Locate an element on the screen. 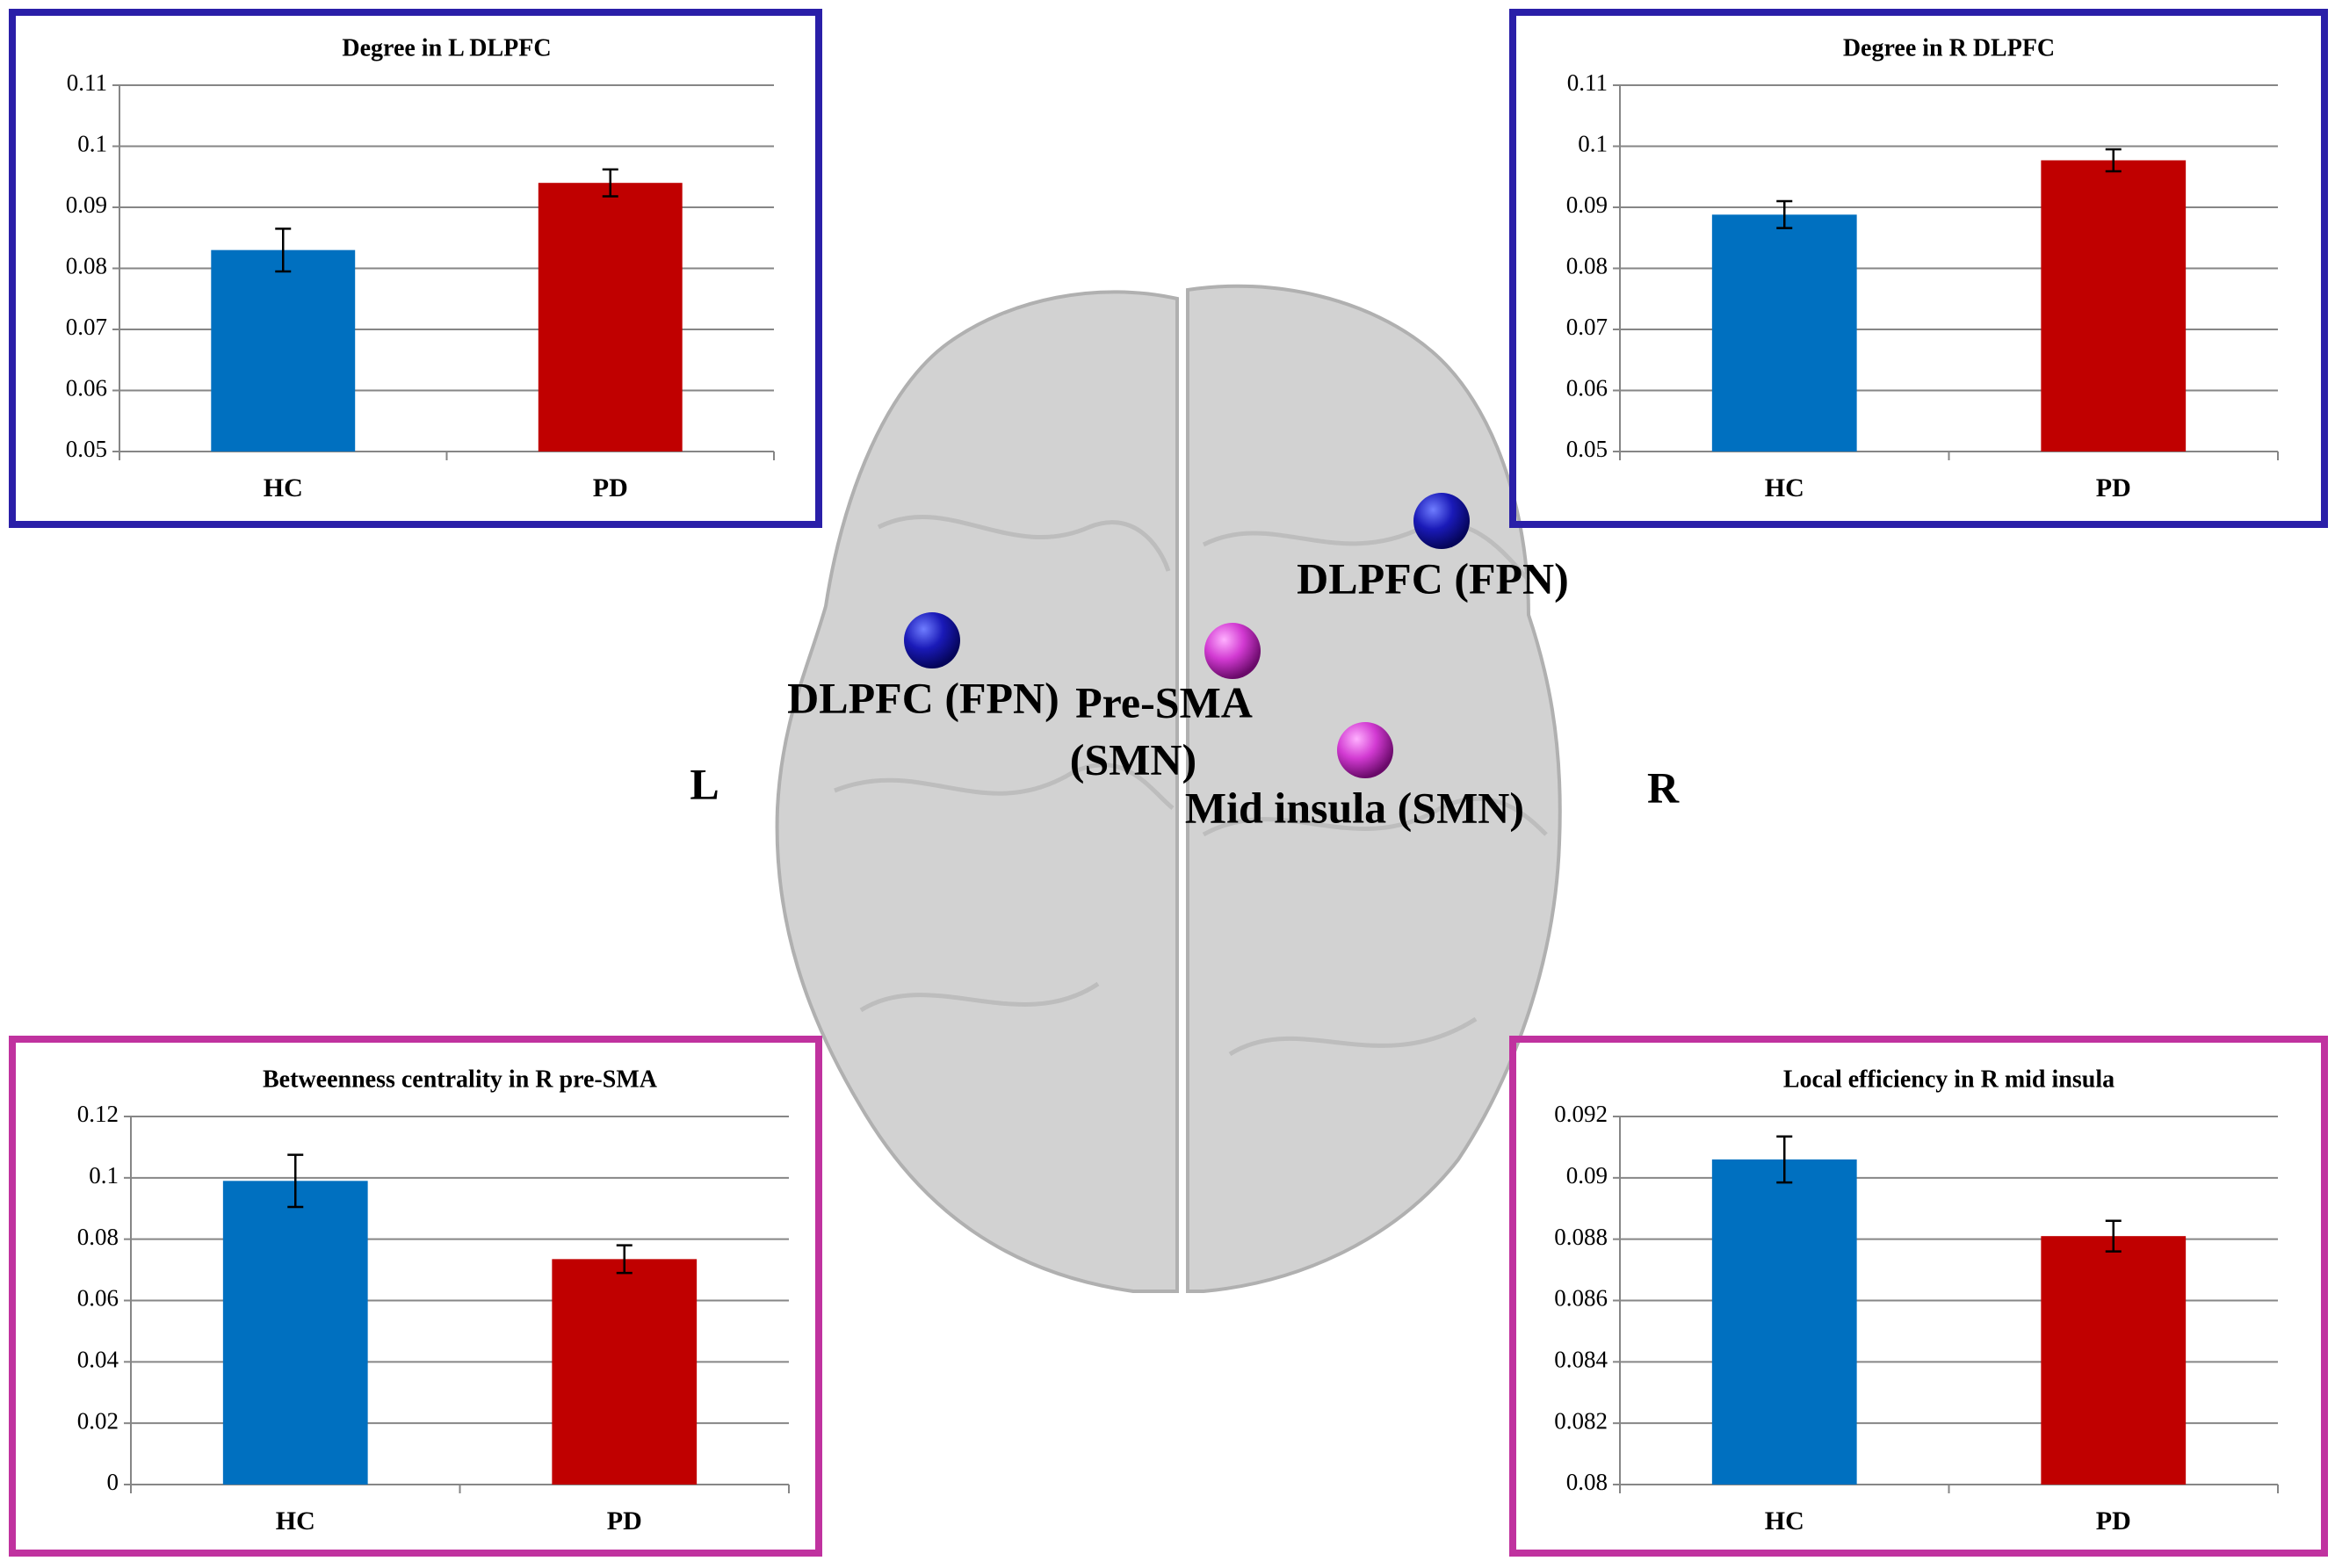 The height and width of the screenshot is (1568, 2335). y-tick-label: 0.082 is located at coordinates (1581, 1420).